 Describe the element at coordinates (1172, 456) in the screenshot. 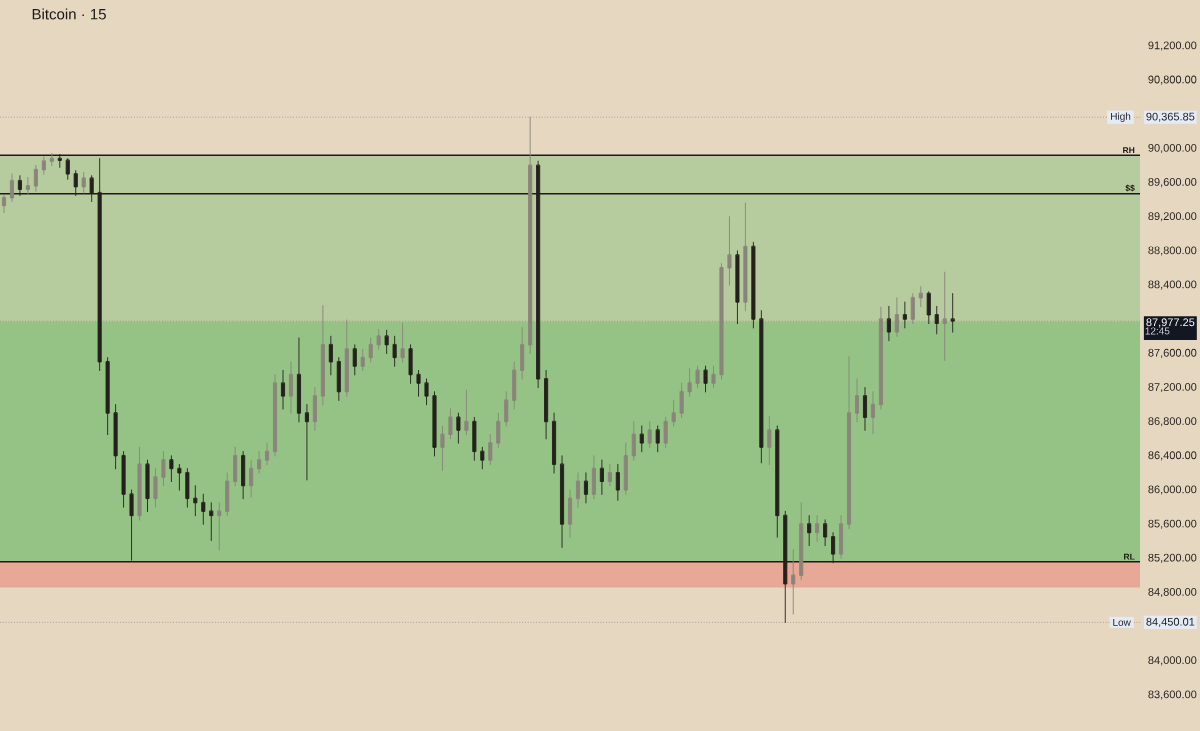

I see `y-tick-label: 86,400.00` at that location.